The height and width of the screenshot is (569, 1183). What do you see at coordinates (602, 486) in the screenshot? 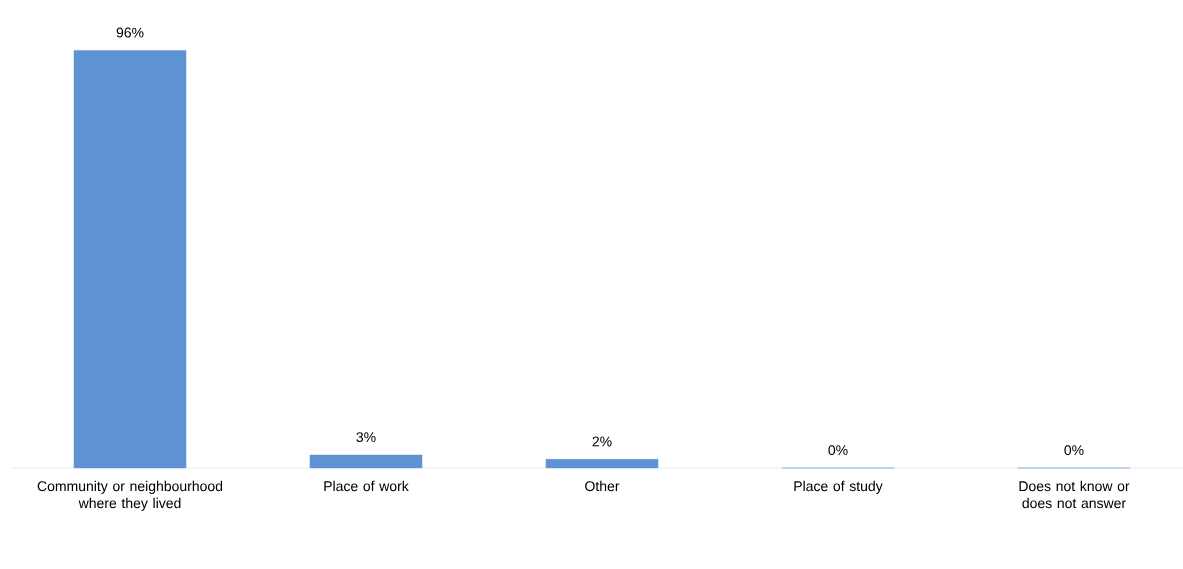
I see `x-tick-label: Other` at bounding box center [602, 486].